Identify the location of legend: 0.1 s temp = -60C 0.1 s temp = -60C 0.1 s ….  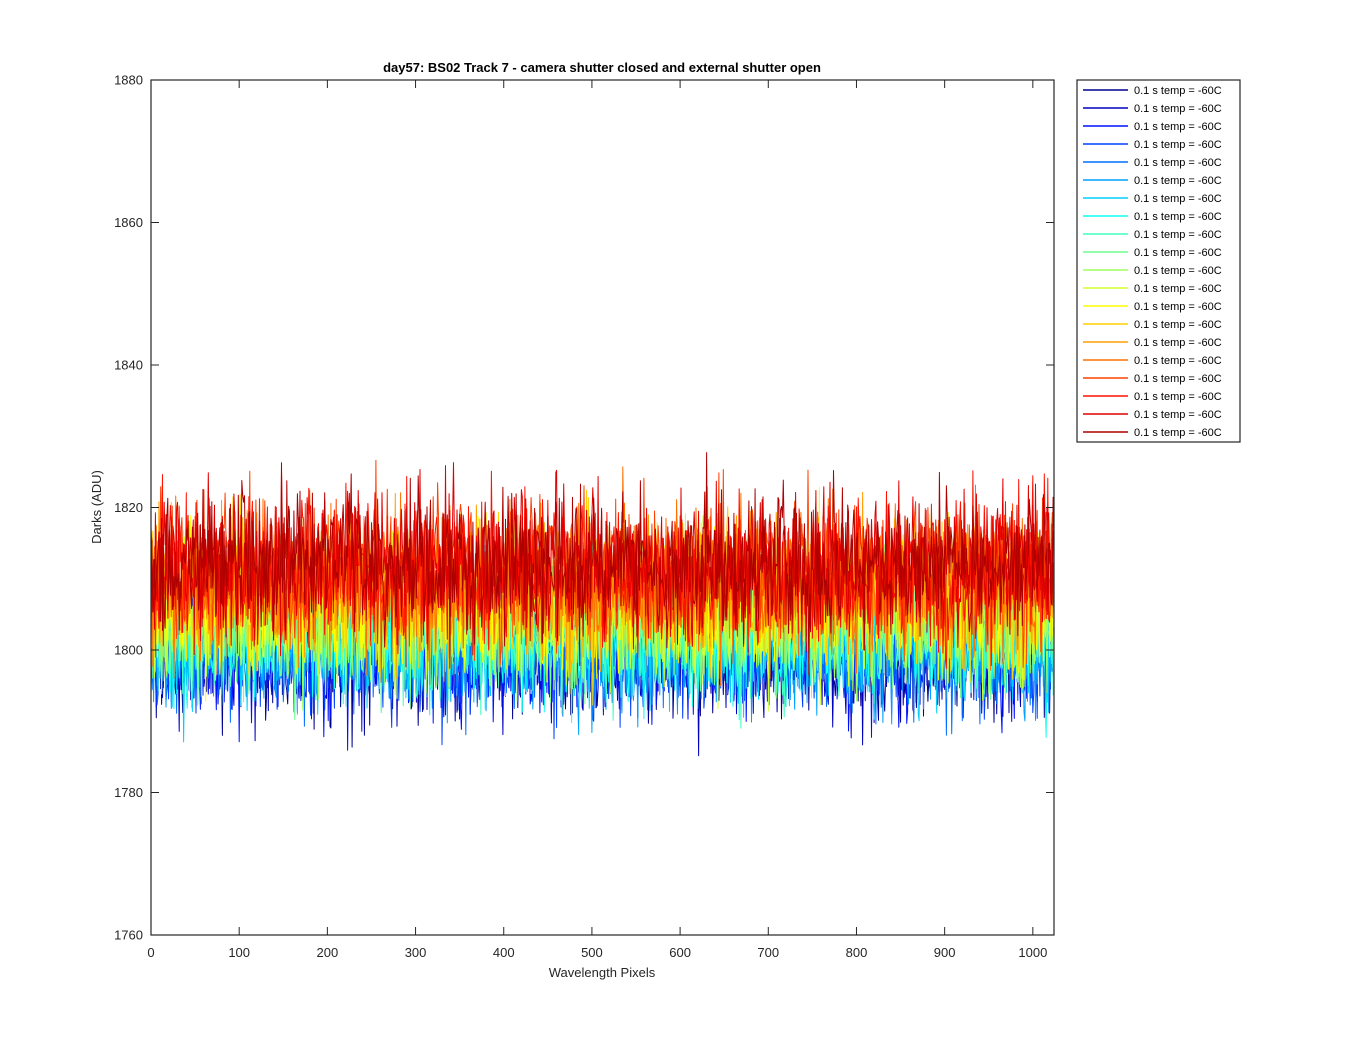
(1158, 261).